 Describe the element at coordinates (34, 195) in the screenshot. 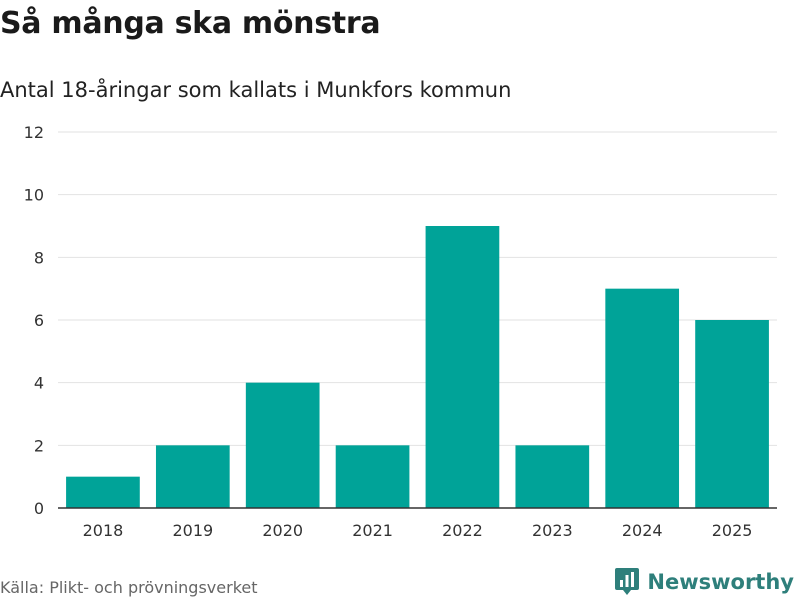

I see `y-tick-label: 10` at that location.